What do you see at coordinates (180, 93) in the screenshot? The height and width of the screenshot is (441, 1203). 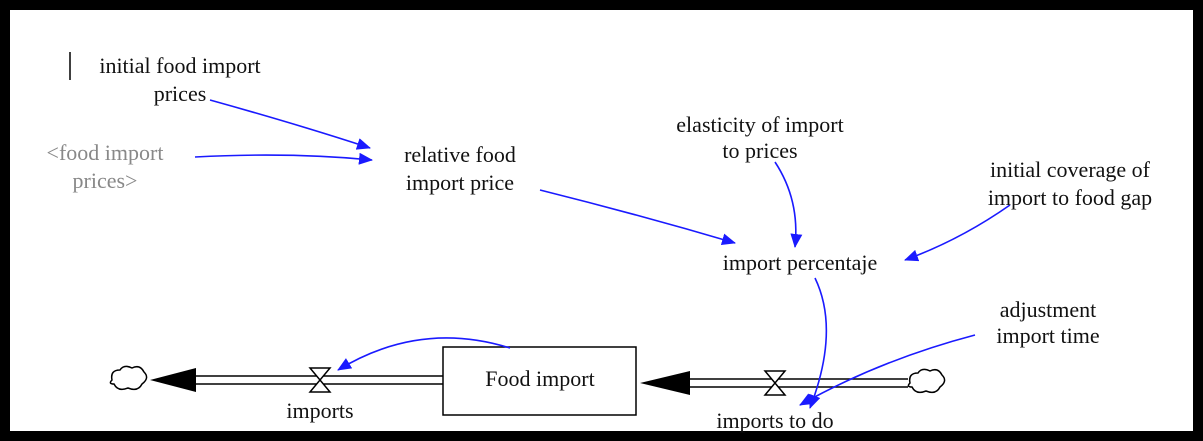 I see `node-label: prices` at bounding box center [180, 93].